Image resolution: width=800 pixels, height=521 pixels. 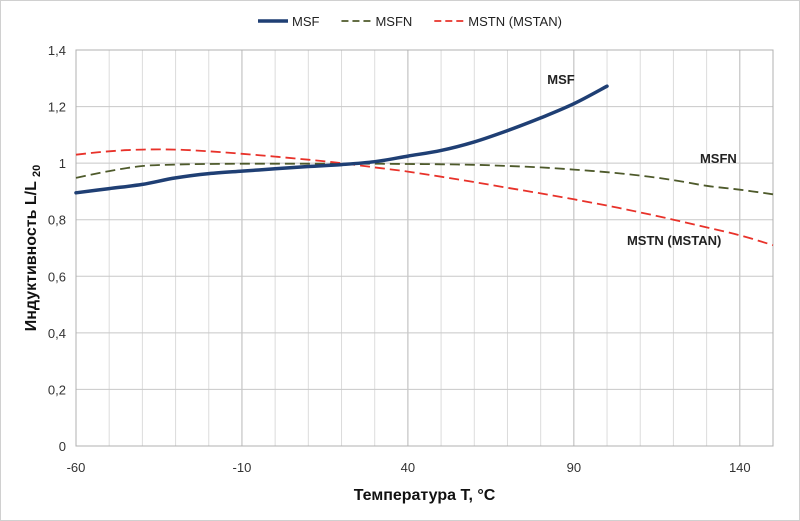 I want to click on legend-label: MSFN, so click(x=393, y=21).